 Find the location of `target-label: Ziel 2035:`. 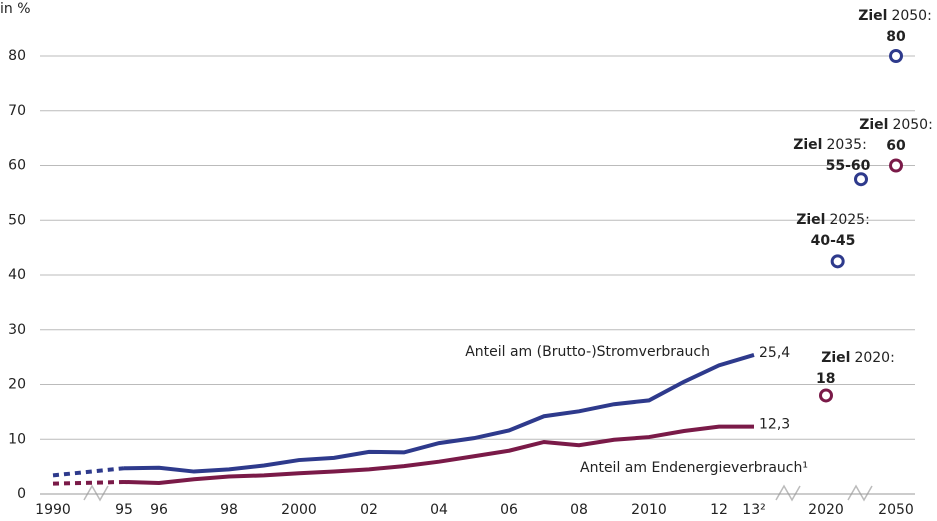

target-label: Ziel 2035: is located at coordinates (830, 145).